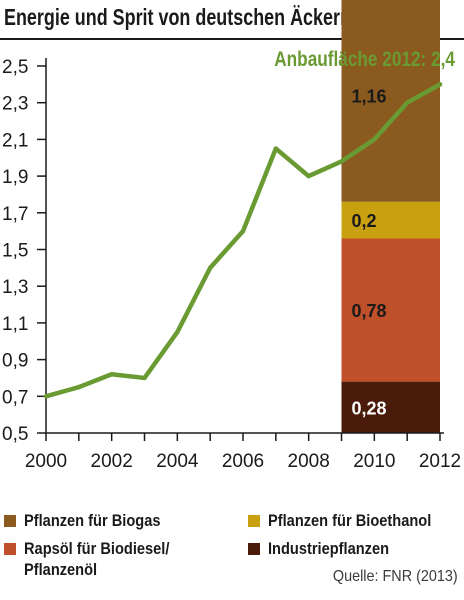  What do you see at coordinates (15, 434) in the screenshot?
I see `y-tick-label: 0,5` at bounding box center [15, 434].